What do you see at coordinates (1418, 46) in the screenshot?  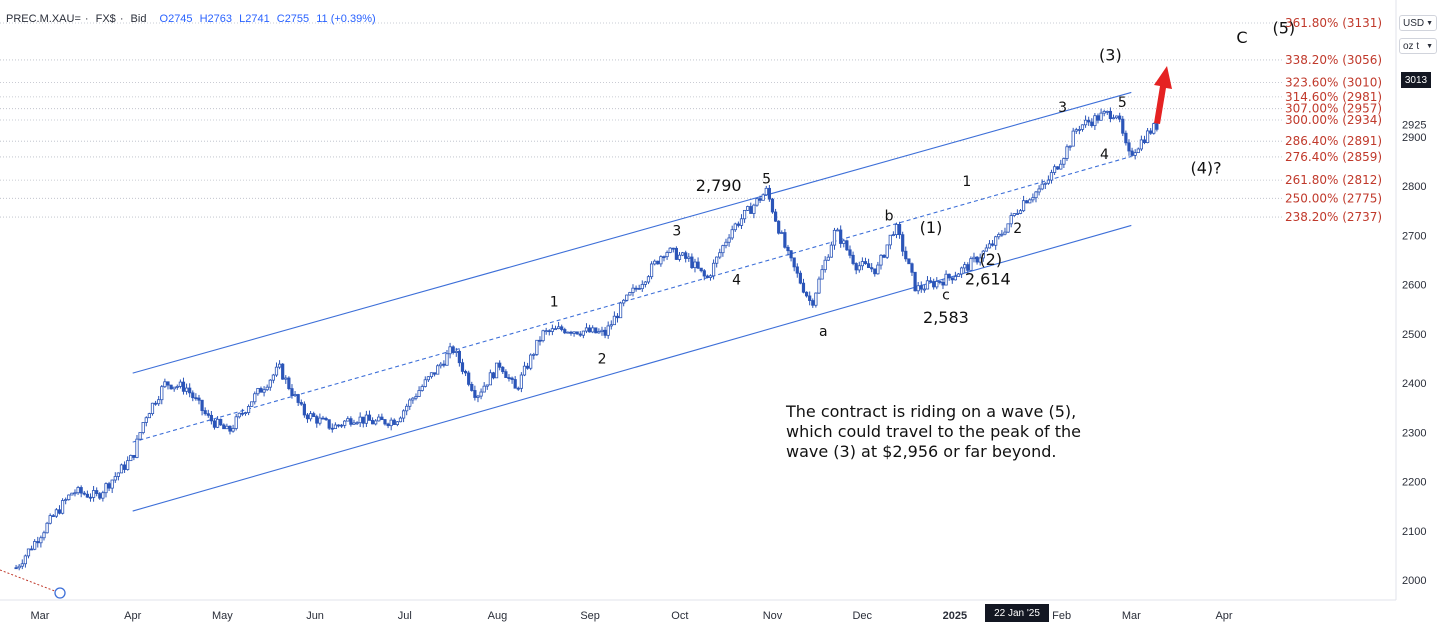 I see `unit-selector: oz t ▼` at bounding box center [1418, 46].